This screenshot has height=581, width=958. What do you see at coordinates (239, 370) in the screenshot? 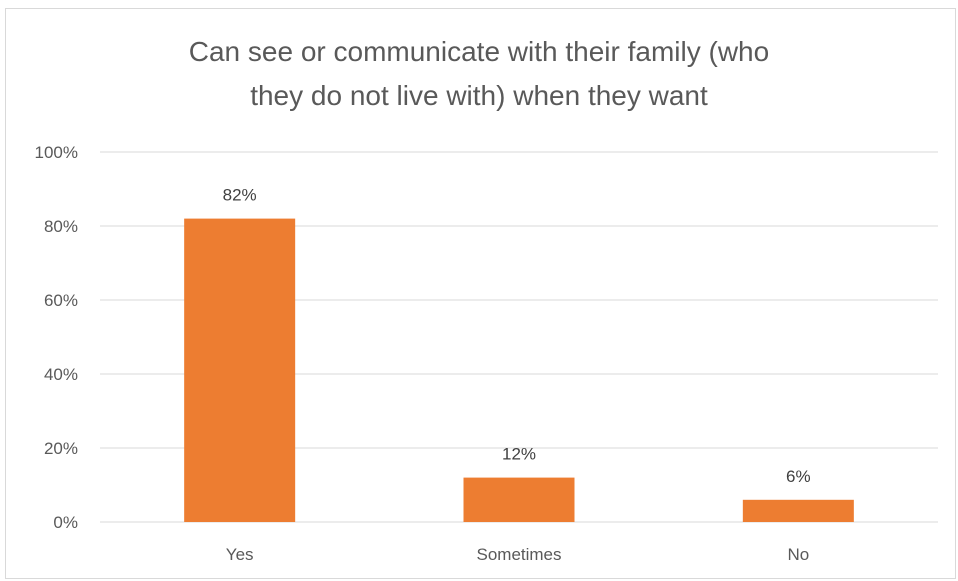
I see `bar-yes` at bounding box center [239, 370].